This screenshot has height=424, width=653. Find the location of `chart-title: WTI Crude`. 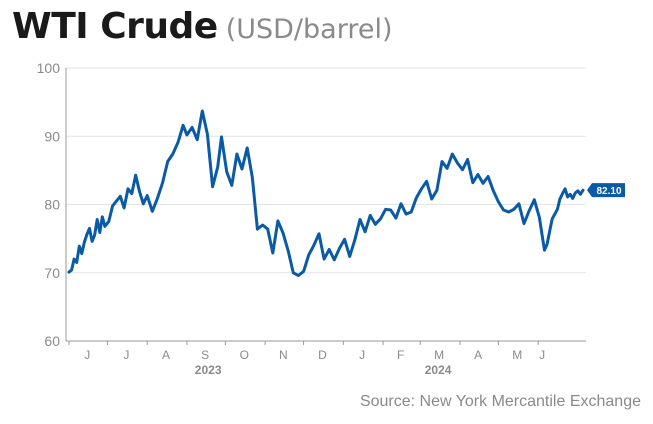

chart-title: WTI Crude is located at coordinates (115, 26).